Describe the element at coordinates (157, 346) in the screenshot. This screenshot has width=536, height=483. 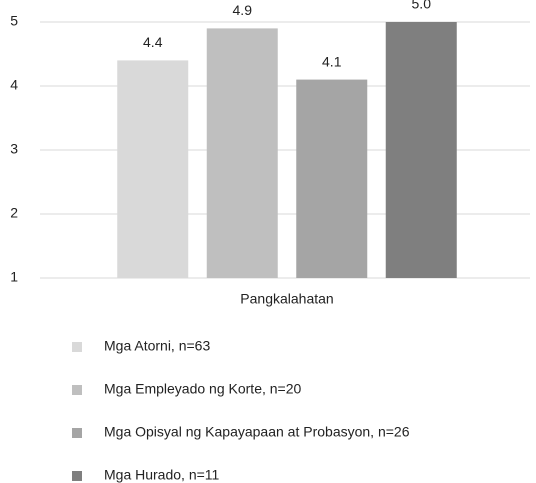
I see `legend-label: Mga Atorni, n=63` at that location.